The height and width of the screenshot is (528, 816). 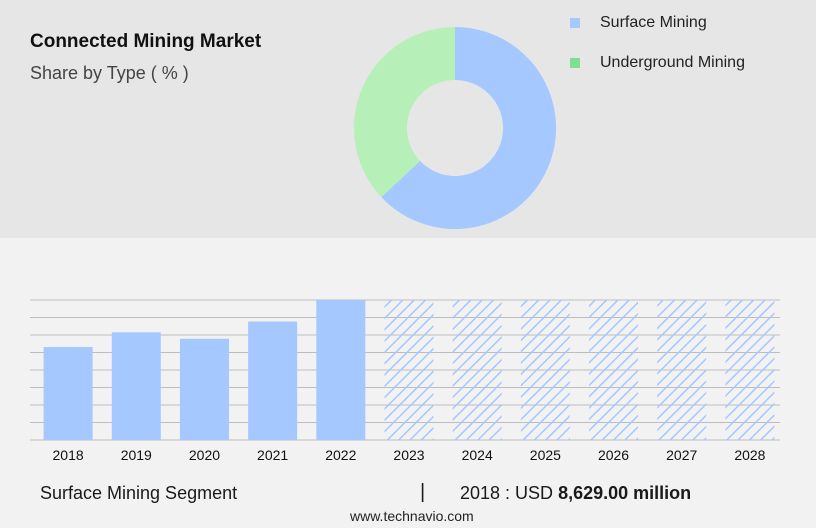 What do you see at coordinates (625, 493) in the screenshot?
I see `segment-value: 8,629.00 million` at bounding box center [625, 493].